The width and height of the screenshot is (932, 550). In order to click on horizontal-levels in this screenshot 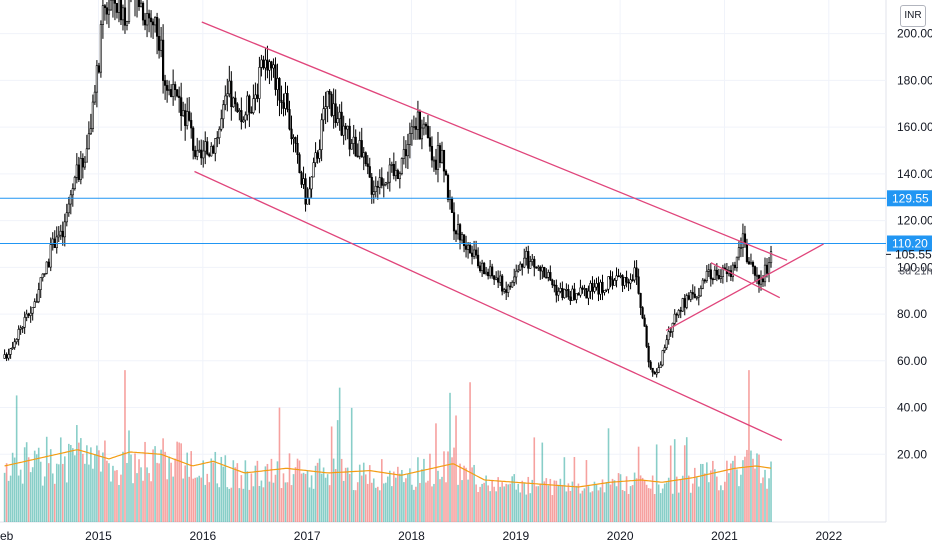, I will do `click(443, 220)`.